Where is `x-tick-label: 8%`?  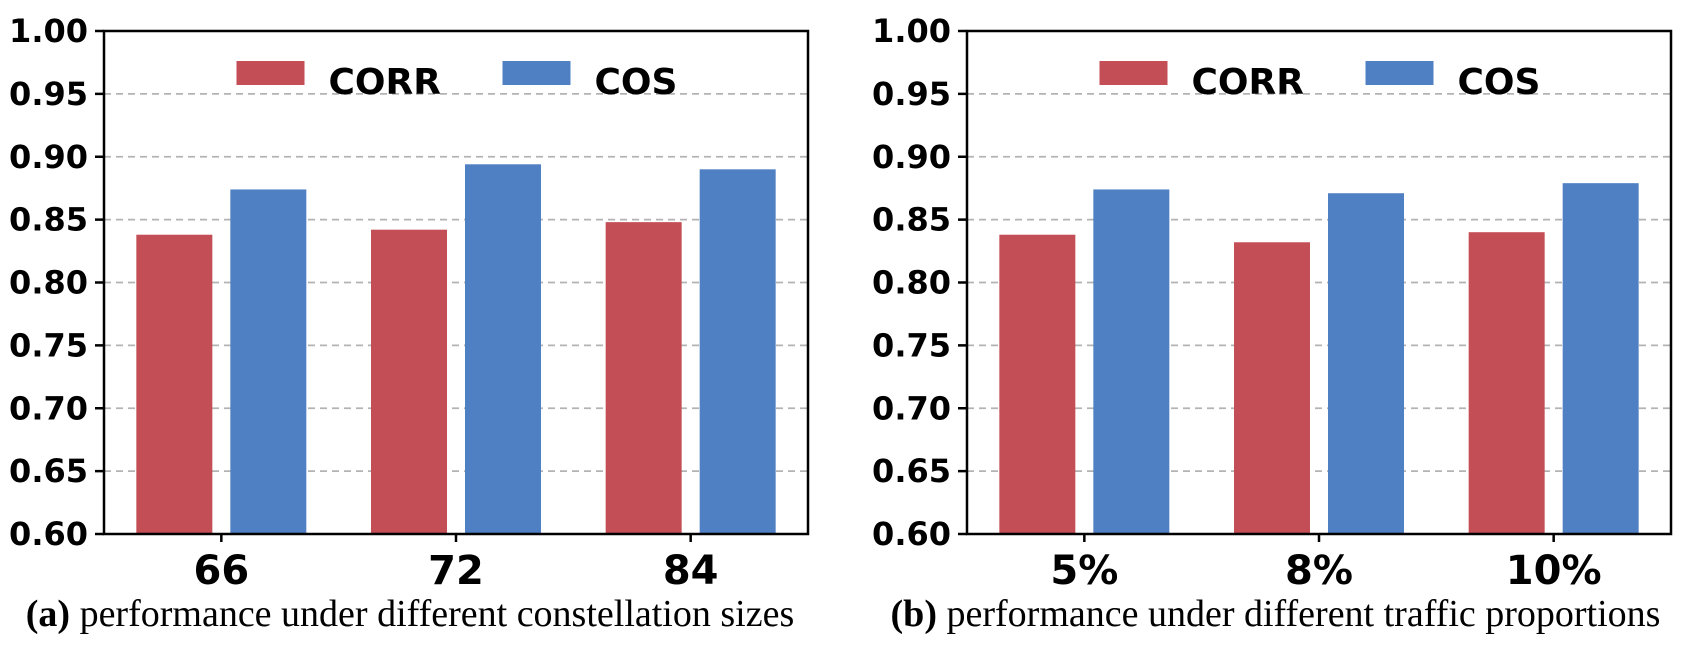
x-tick-label: 8% is located at coordinates (1319, 566).